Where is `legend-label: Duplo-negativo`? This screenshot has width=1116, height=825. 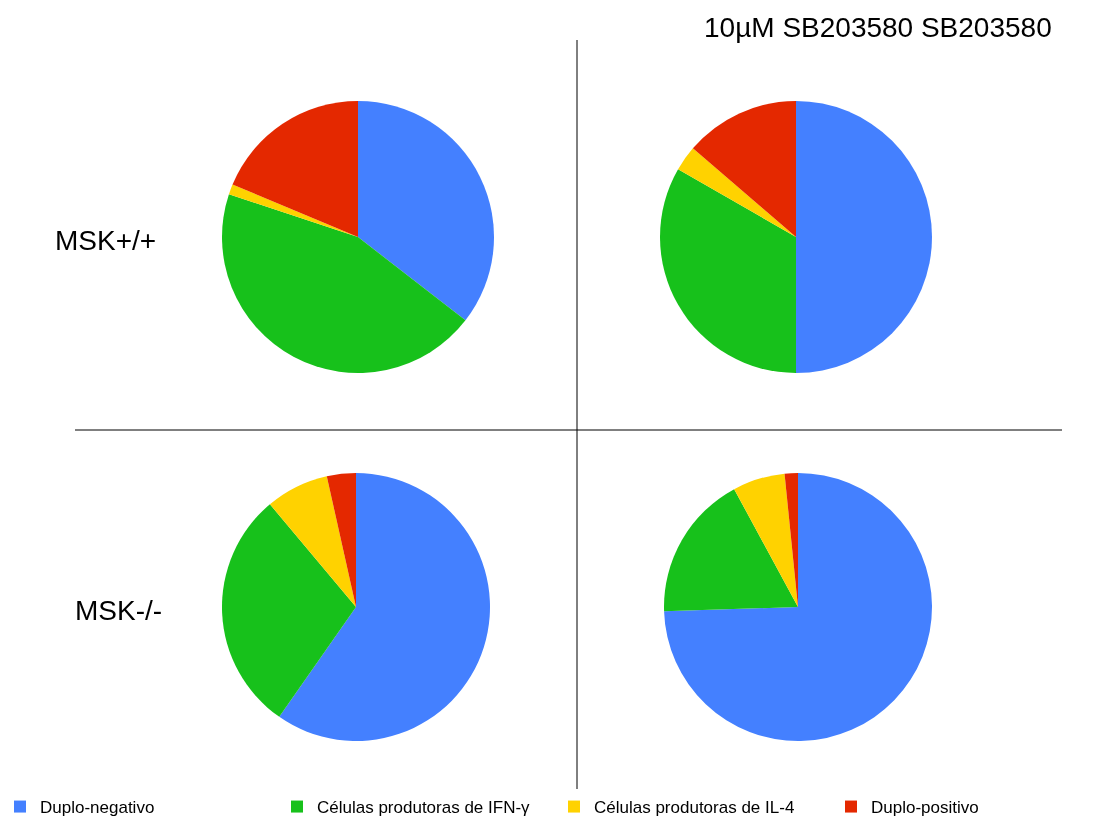 legend-label: Duplo-negativo is located at coordinates (97, 808).